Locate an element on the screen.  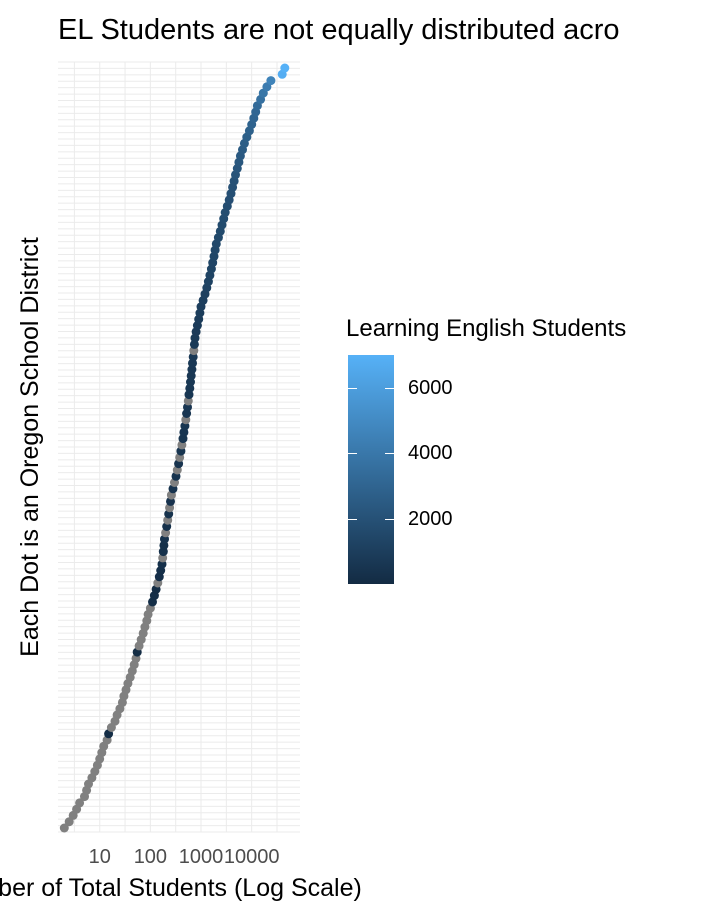
x-tick-label: 1000 is located at coordinates (201, 857).